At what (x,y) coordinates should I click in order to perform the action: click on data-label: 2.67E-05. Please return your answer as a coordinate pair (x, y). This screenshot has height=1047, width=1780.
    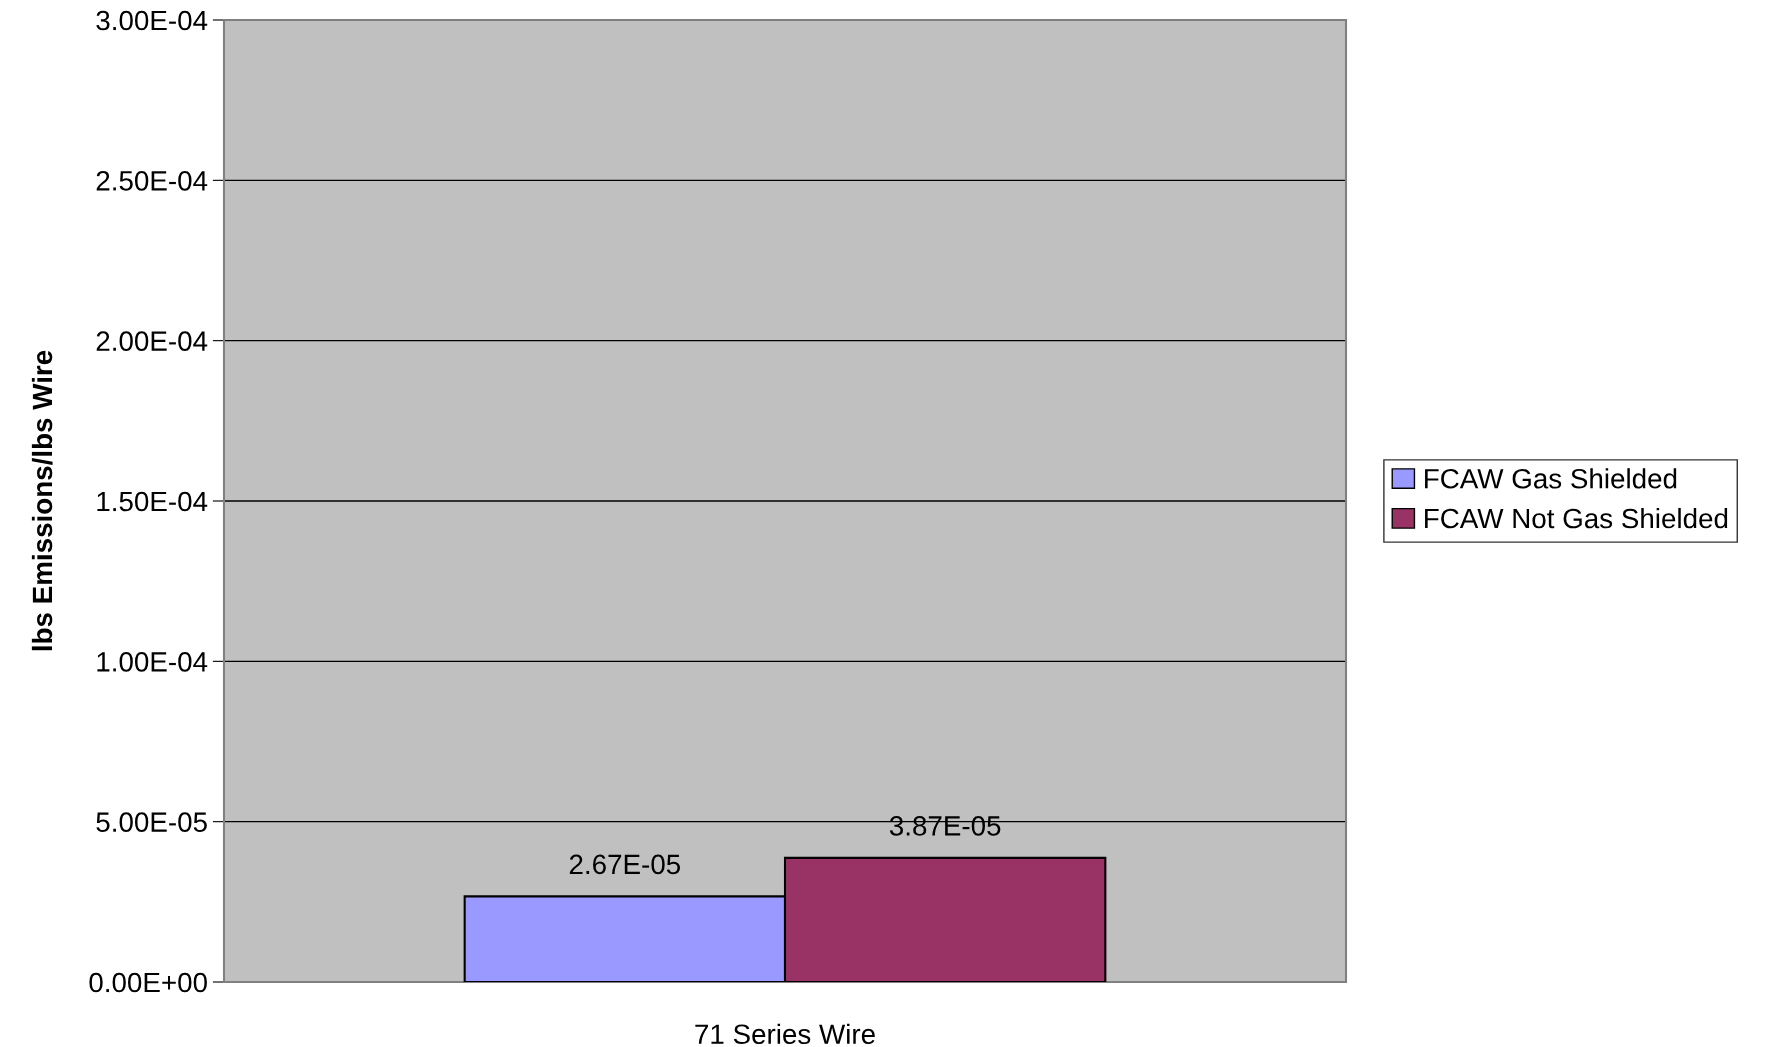
    Looking at the image, I should click on (625, 864).